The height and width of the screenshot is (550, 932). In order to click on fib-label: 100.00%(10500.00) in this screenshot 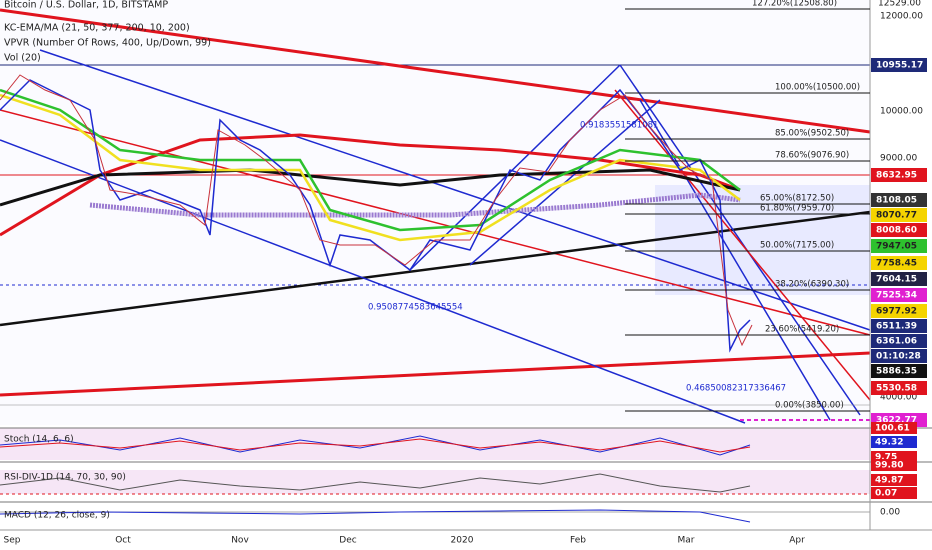, I will do `click(817, 88)`.